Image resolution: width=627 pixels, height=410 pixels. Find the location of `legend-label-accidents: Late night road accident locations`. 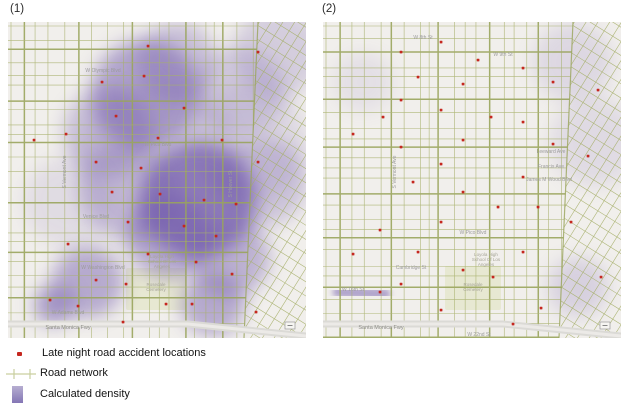

legend-label-accidents: Late night road accident locations is located at coordinates (124, 353).